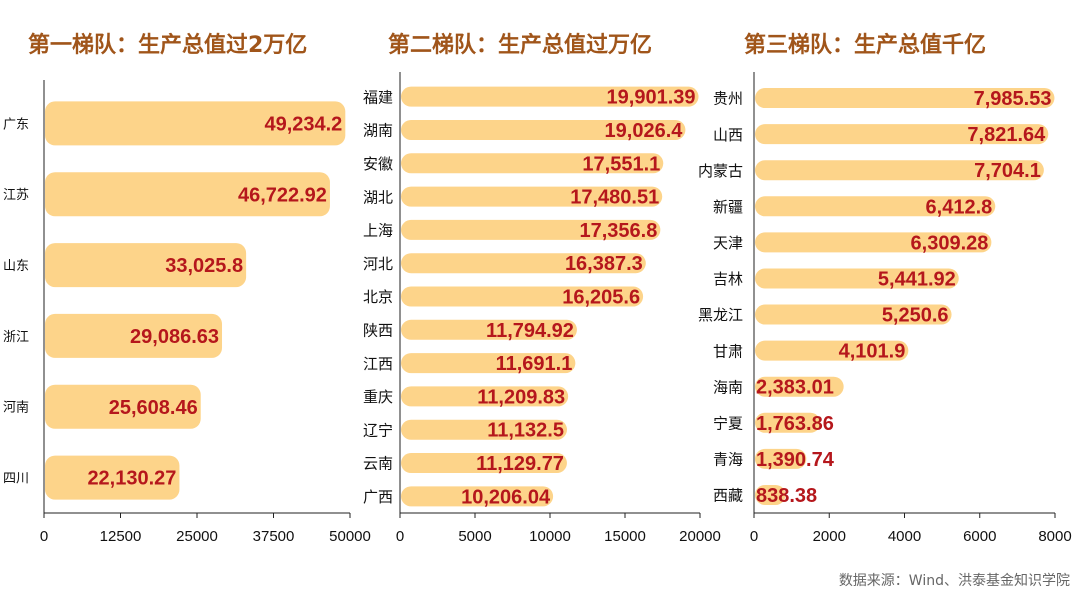 The width and height of the screenshot is (1080, 603). Describe the element at coordinates (378, 430) in the screenshot. I see `category-label: 辽宁` at that location.